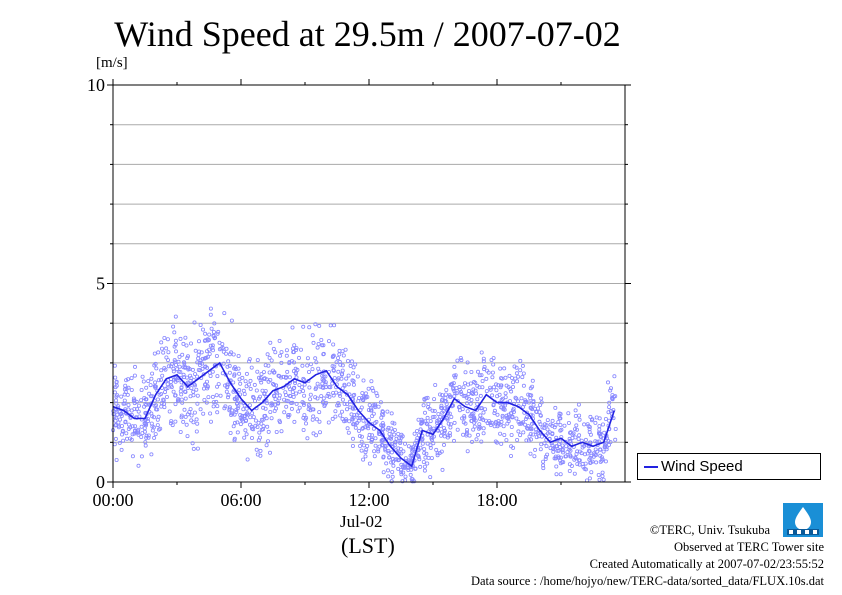 This screenshot has width=842, height=595. I want to click on footer-copyright: ©TERC, Univ. Tsukuba, so click(709, 530).